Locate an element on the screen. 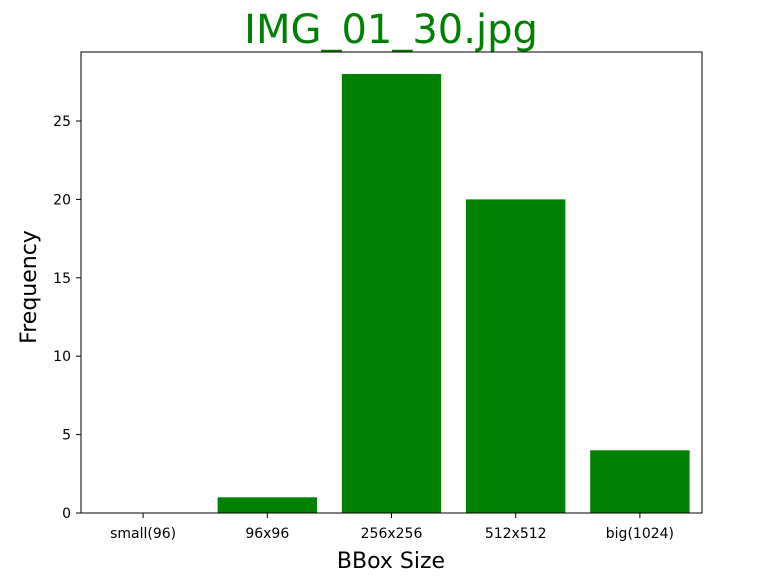 The width and height of the screenshot is (772, 581). x-axis-label: BBox Size is located at coordinates (391, 561).